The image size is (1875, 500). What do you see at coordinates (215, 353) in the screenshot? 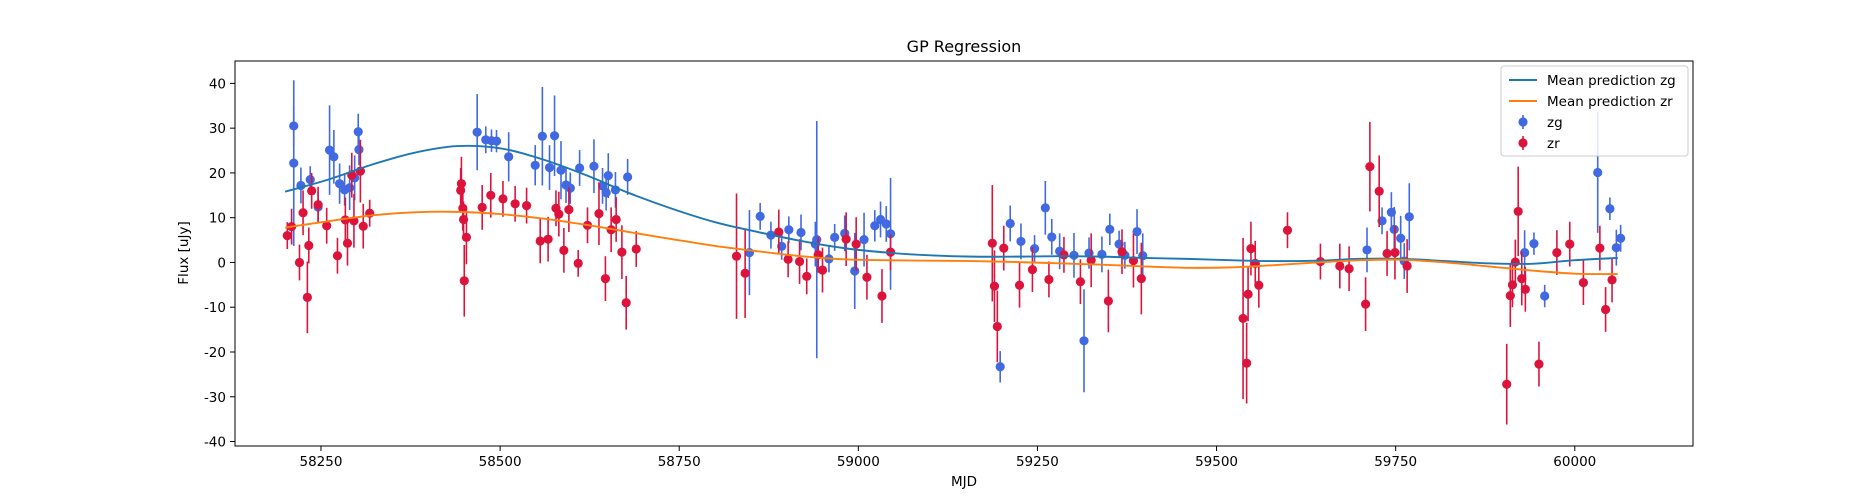
I see `y-tick-label: -20` at bounding box center [215, 353].